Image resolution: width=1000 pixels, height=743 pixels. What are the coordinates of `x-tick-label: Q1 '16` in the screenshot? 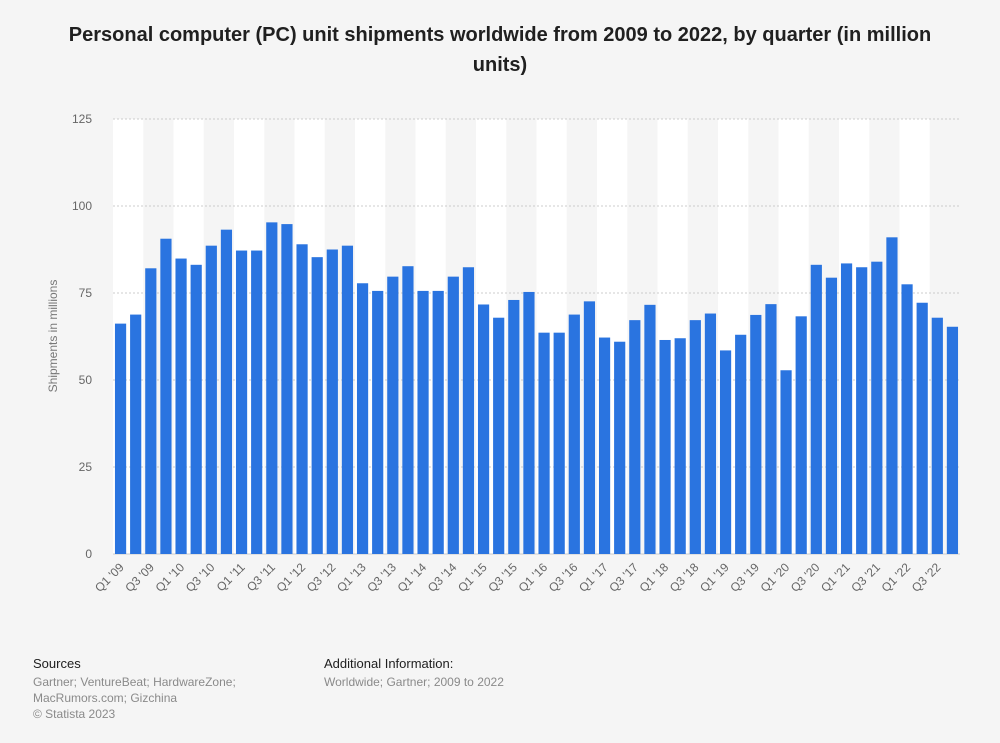 It's located at (533, 577).